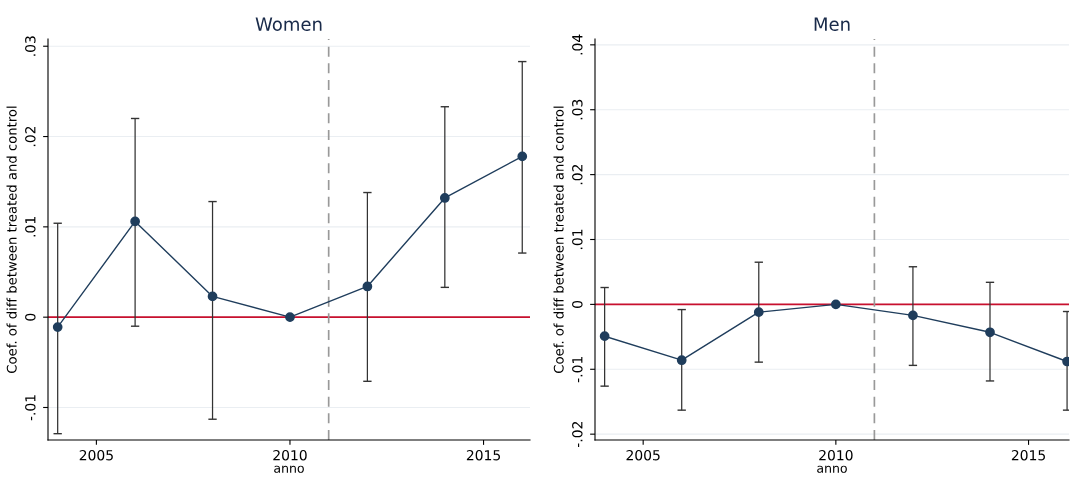 This screenshot has height=479, width=1071. Describe the element at coordinates (577, 435) in the screenshot. I see `y-tick-label: -.02` at that location.